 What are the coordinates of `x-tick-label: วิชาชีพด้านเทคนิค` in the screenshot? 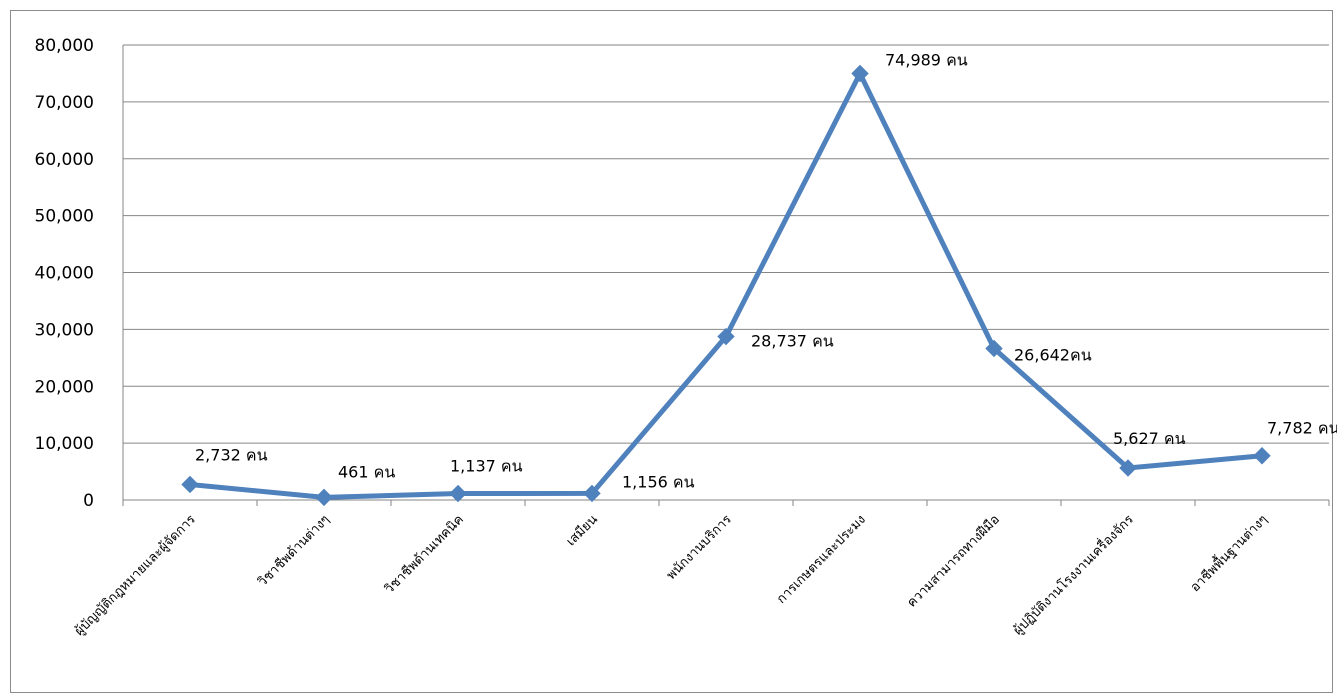 It's located at (424, 555).